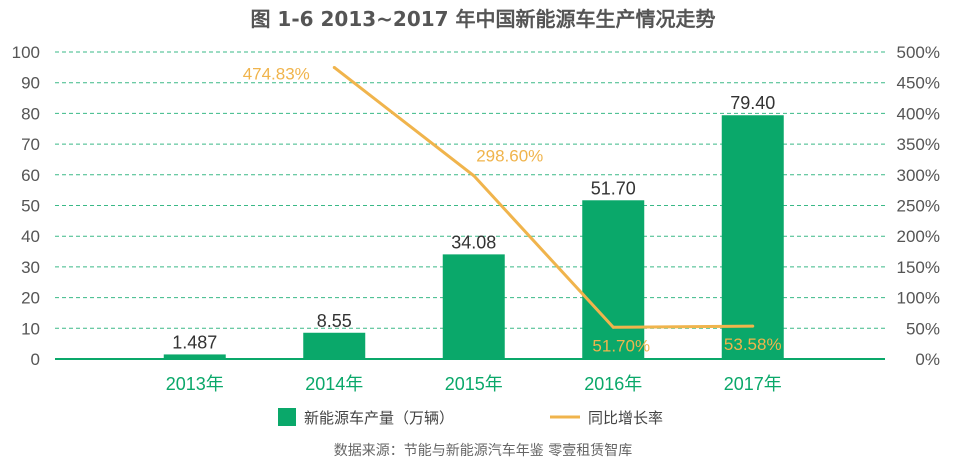 Image resolution: width=967 pixels, height=465 pixels. Describe the element at coordinates (30, 328) in the screenshot. I see `y-tick-label-left: 10` at that location.